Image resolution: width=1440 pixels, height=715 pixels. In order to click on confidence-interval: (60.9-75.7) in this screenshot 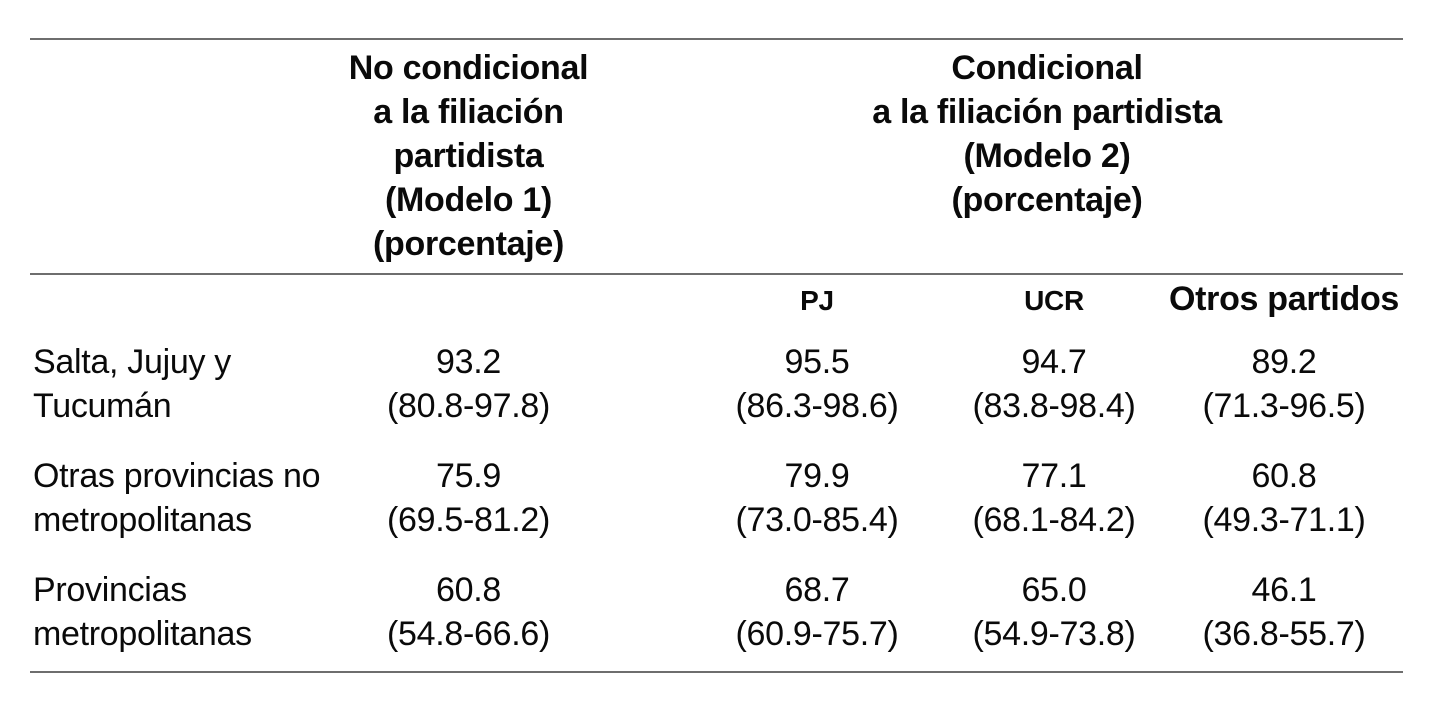, I will do `click(817, 634)`.